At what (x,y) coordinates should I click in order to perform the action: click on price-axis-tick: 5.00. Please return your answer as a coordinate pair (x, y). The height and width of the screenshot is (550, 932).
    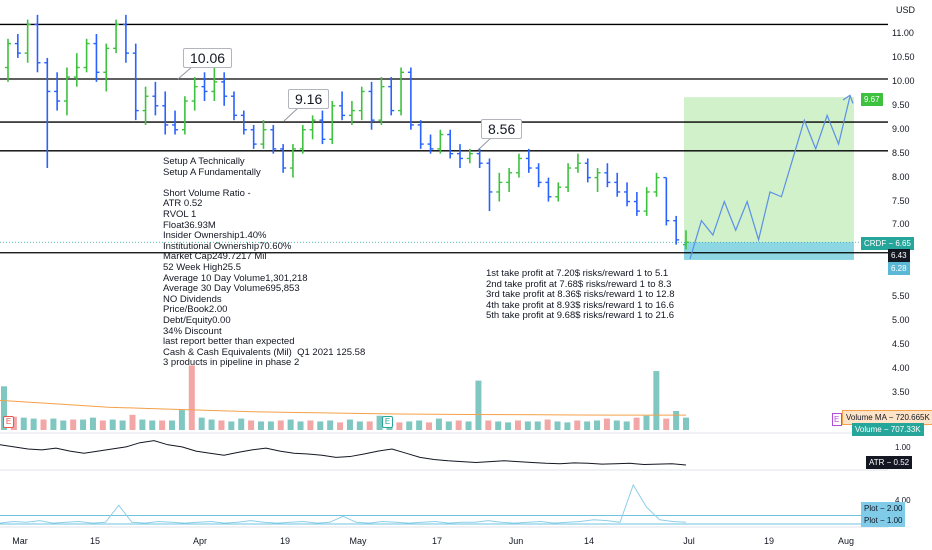
    Looking at the image, I should click on (901, 320).